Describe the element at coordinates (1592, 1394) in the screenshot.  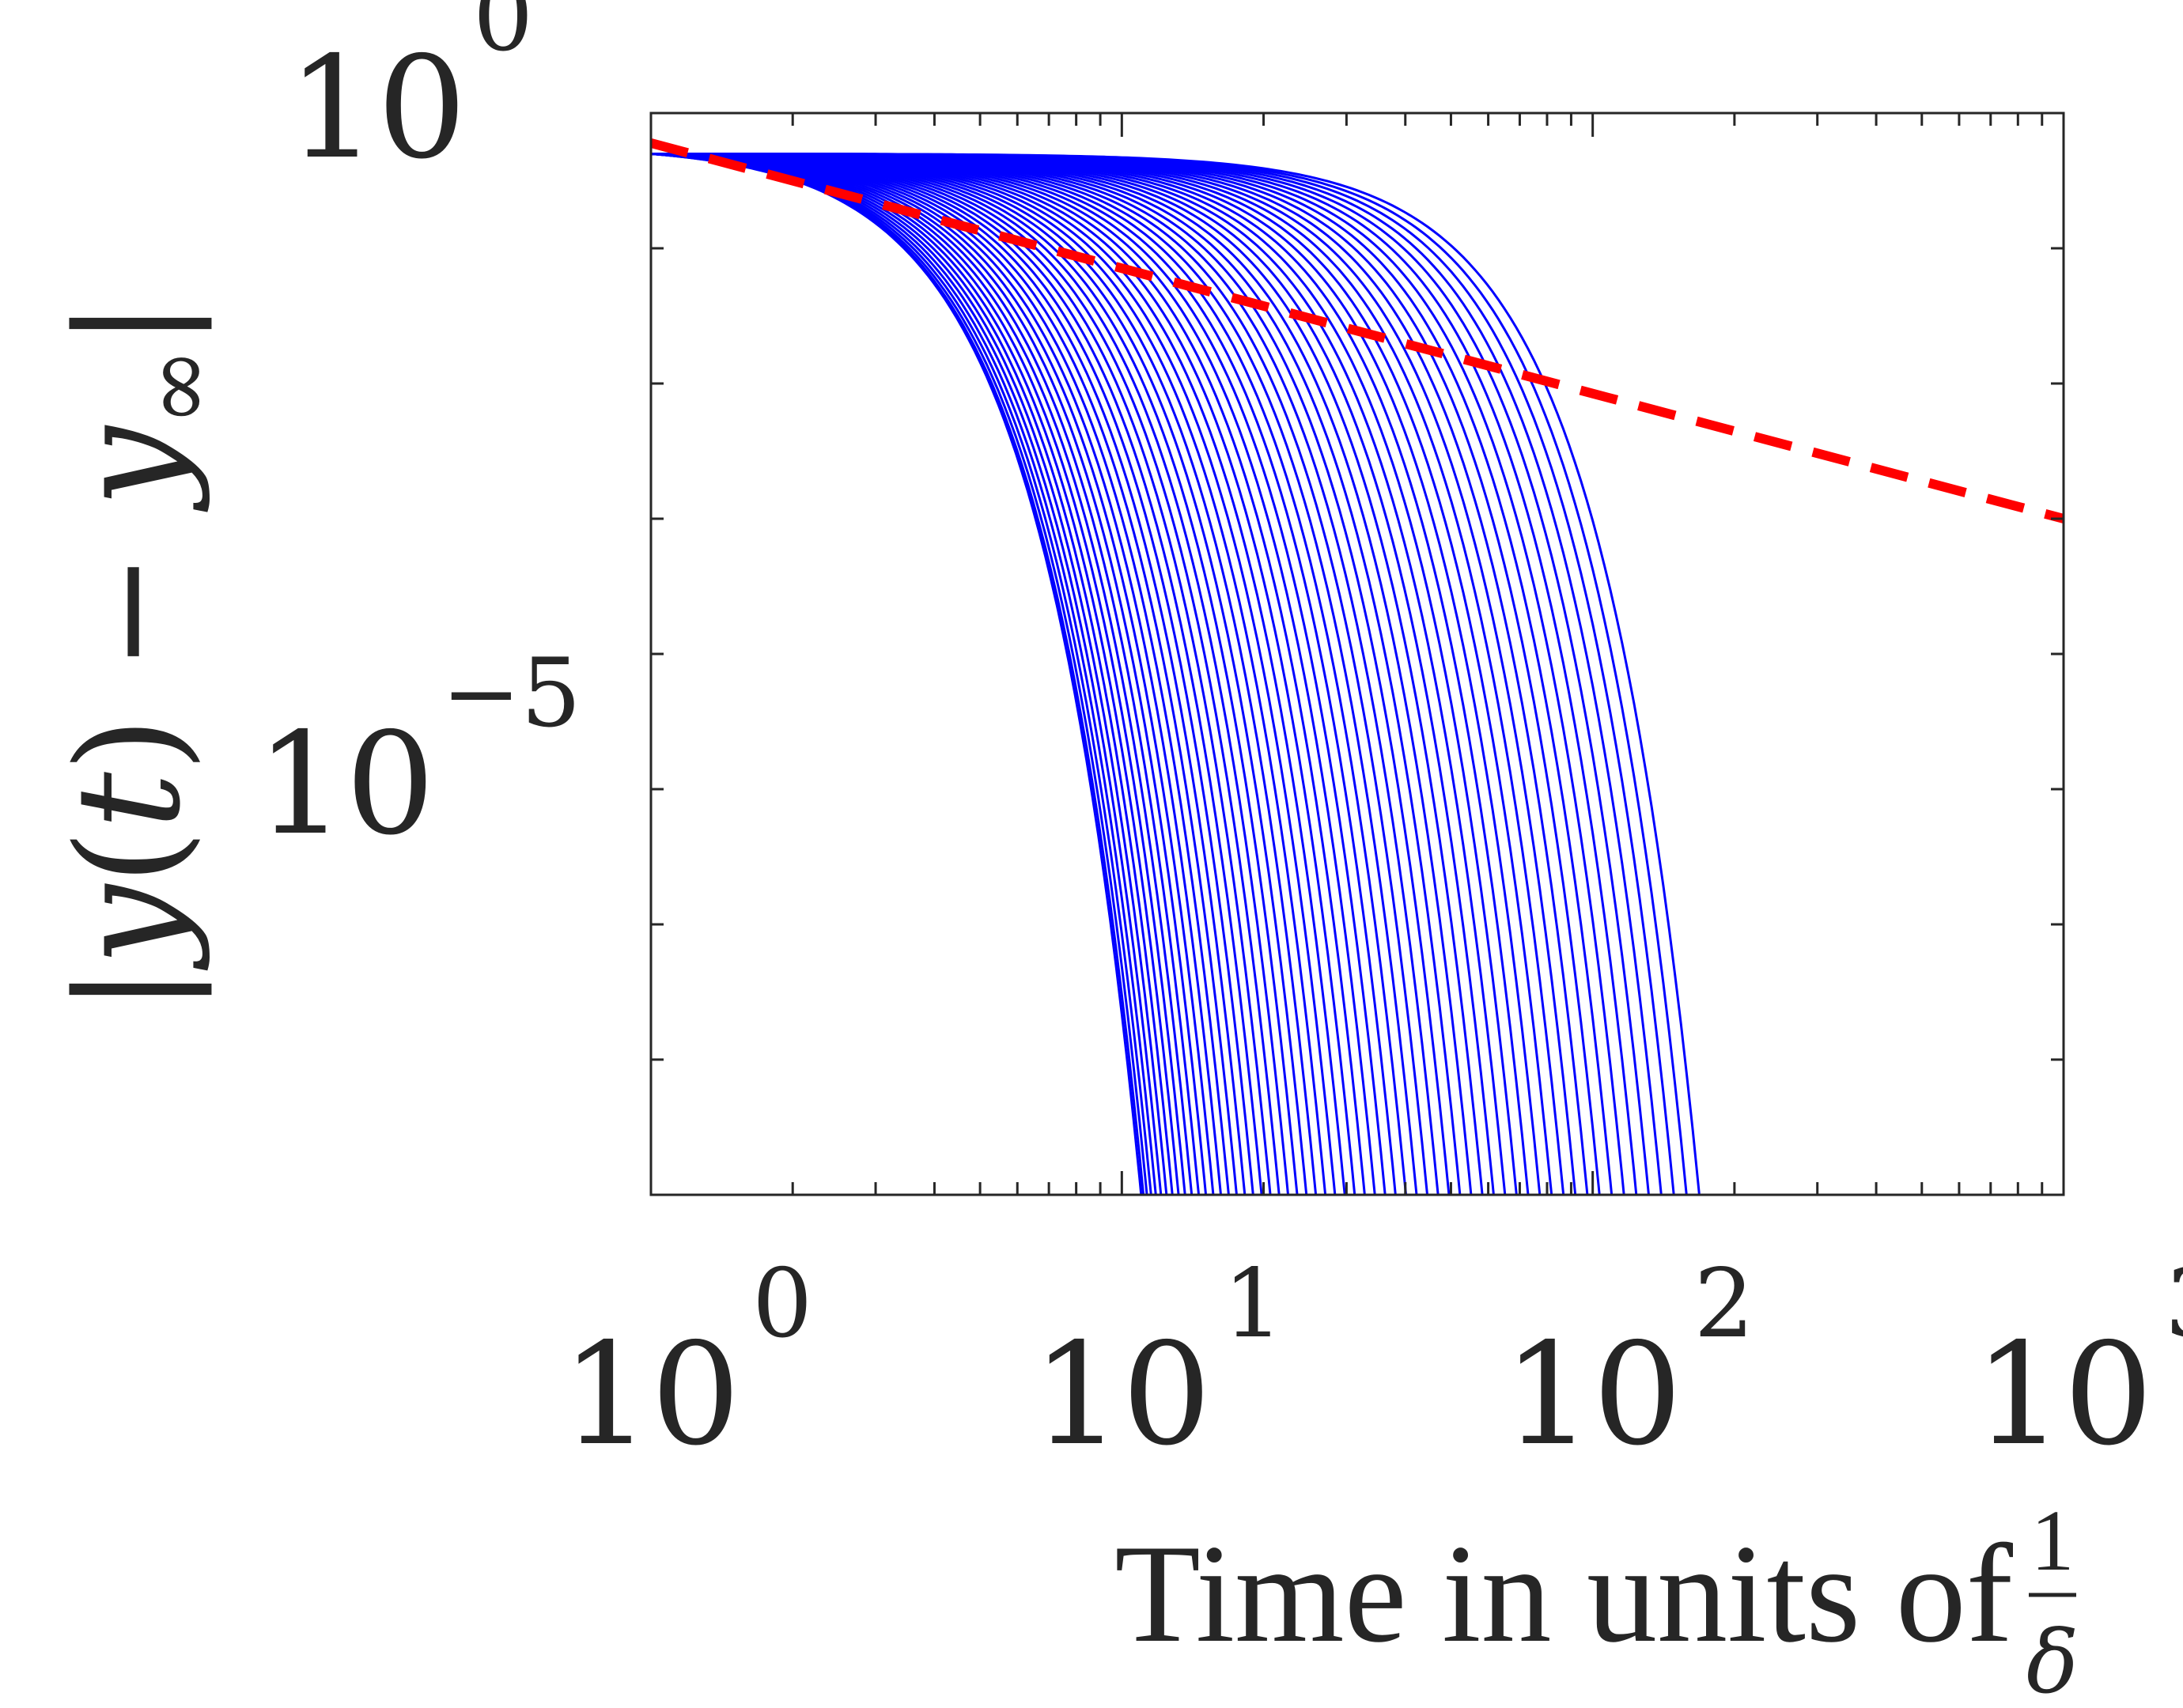
I see `x-tick-label-2: 10` at that location.